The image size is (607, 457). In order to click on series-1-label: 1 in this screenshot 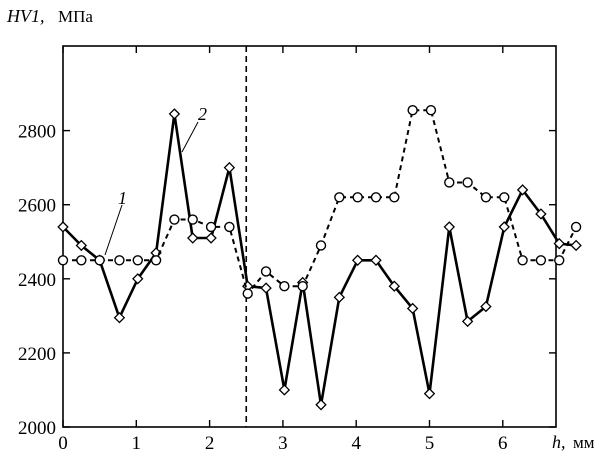, I will do `click(122, 198)`.